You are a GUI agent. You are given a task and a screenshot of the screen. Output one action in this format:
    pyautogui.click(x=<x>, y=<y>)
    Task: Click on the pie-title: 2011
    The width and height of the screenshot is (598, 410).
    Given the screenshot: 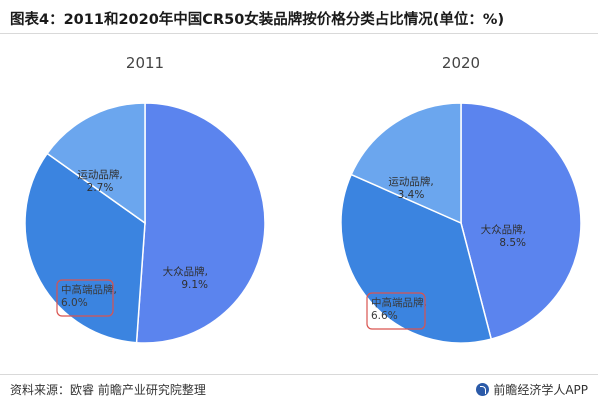 What is the action you would take?
    pyautogui.click(x=145, y=63)
    